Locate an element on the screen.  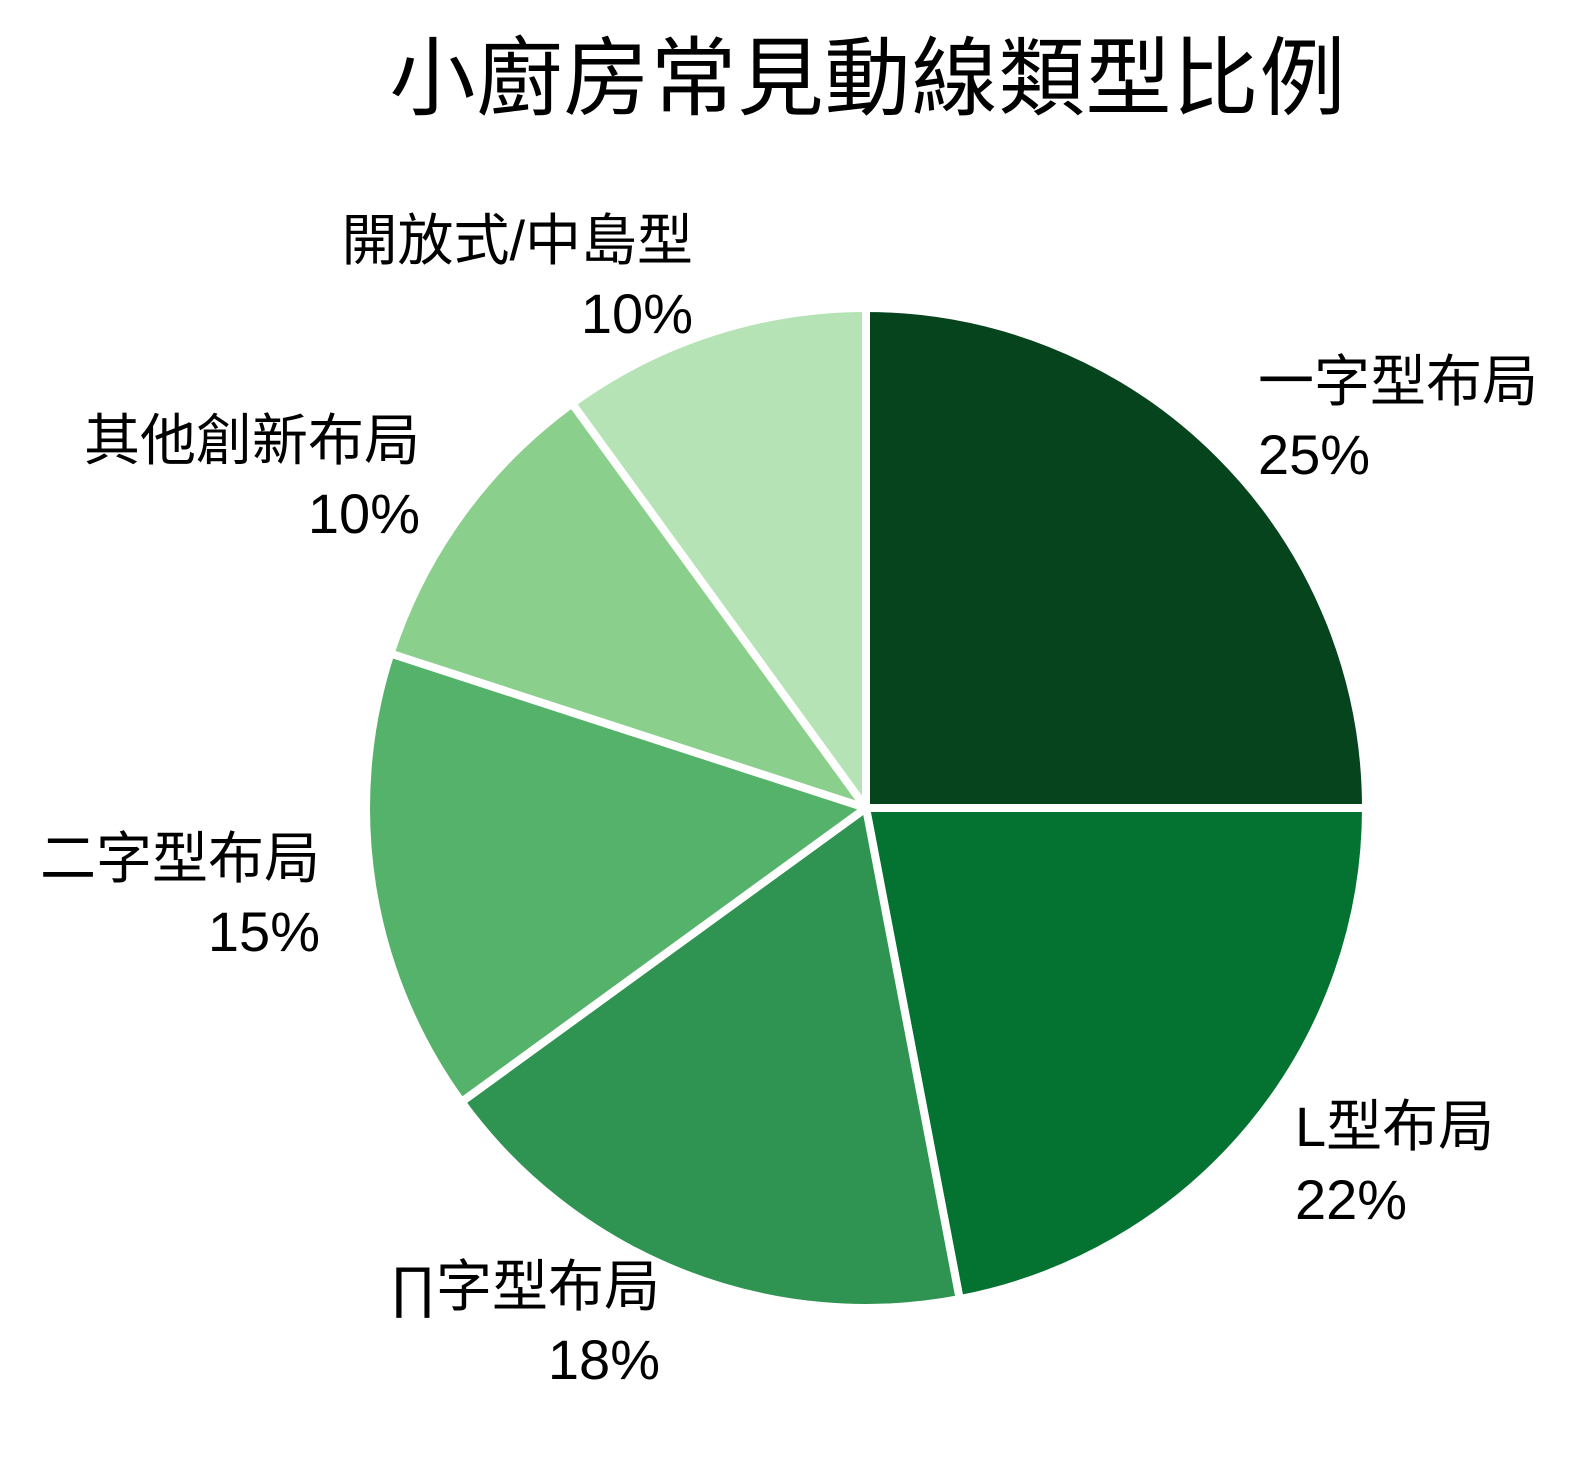
slice-percent-label: 22% is located at coordinates (1351, 1199).